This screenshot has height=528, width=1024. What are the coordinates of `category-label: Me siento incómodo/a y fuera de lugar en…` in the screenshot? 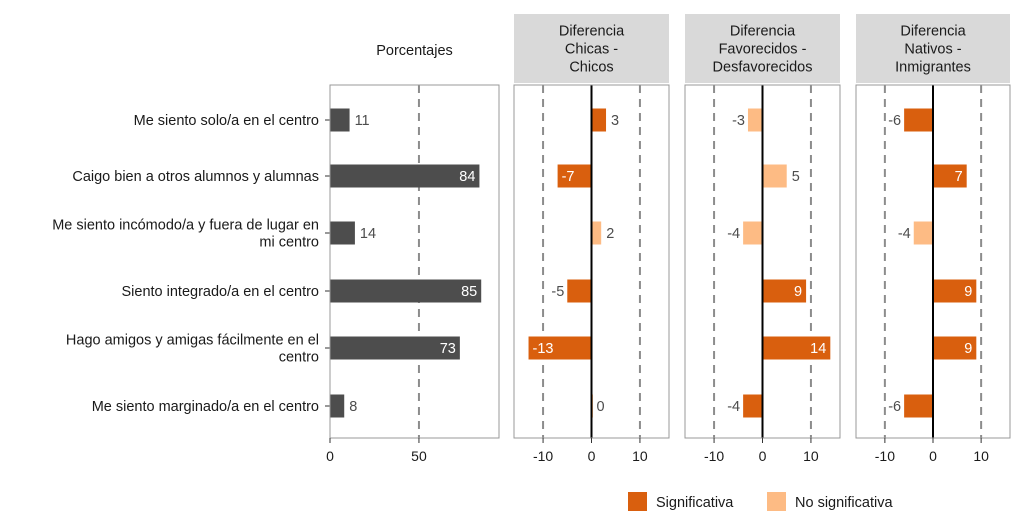 It's located at (185, 234).